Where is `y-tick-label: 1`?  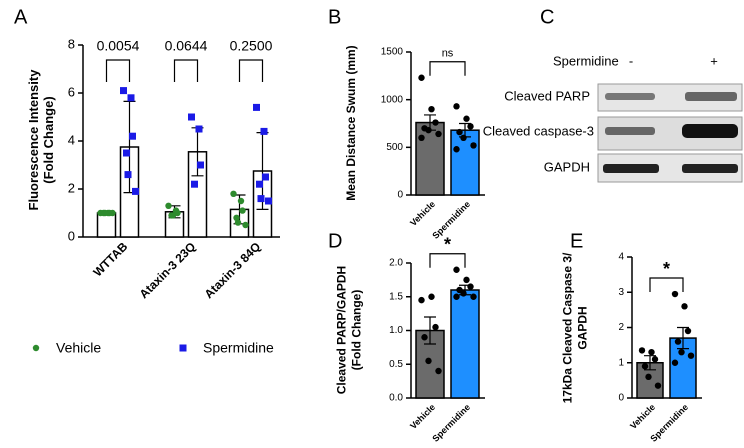
y-tick-label: 1 is located at coordinates (621, 362).